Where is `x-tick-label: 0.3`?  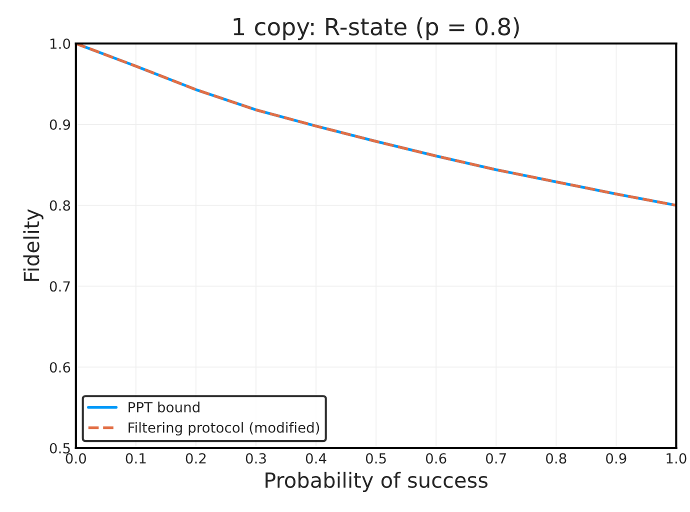
x-tick-label: 0.3 is located at coordinates (256, 458).